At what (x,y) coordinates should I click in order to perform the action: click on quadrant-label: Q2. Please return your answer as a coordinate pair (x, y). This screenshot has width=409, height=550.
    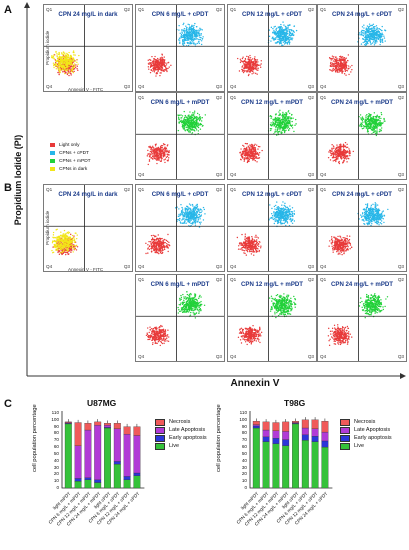
    Looking at the image, I should click on (400, 9).